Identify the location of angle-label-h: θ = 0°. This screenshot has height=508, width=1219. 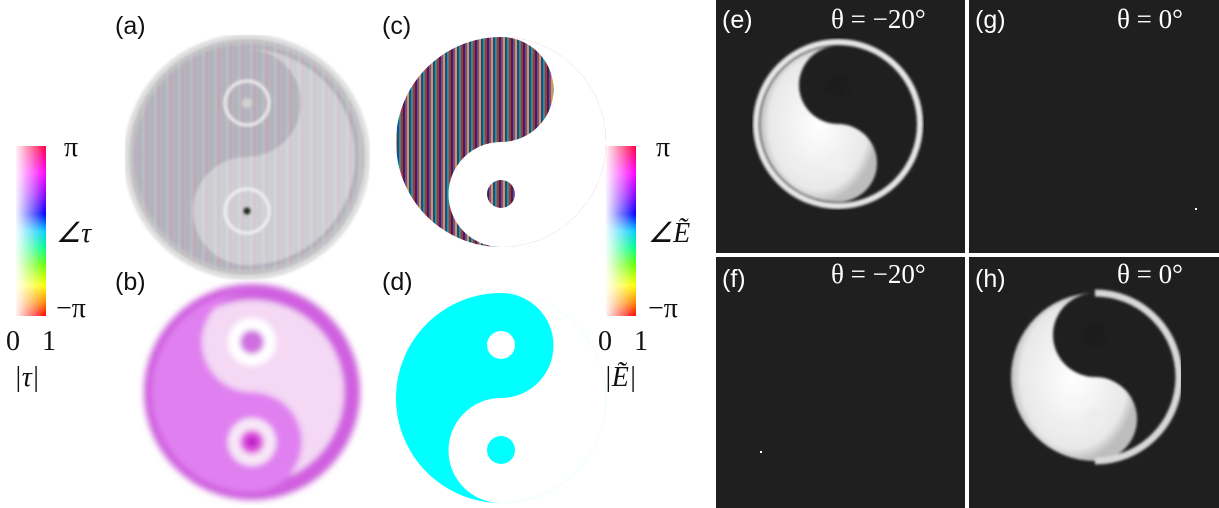
(1150, 274).